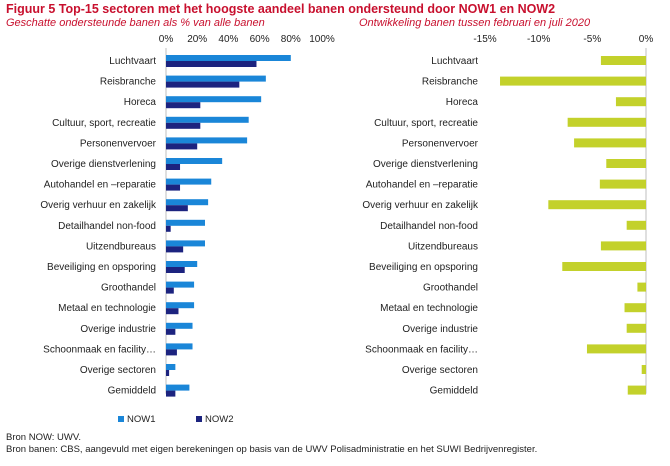  I want to click on right-category-label: Horeca, so click(462, 102).